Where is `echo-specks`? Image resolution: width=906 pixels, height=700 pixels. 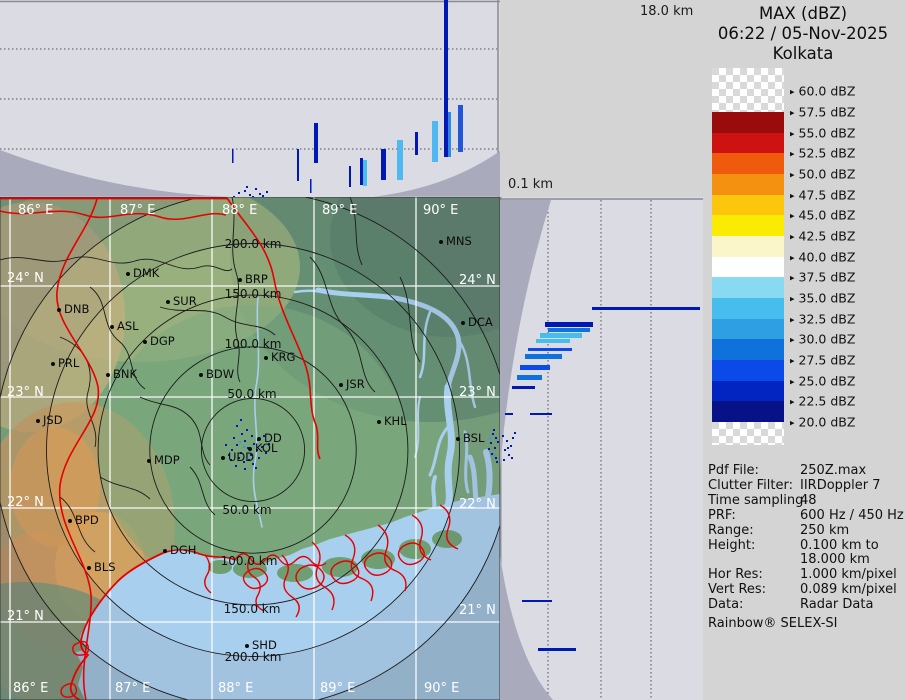 echo-specks is located at coordinates (509, 446).